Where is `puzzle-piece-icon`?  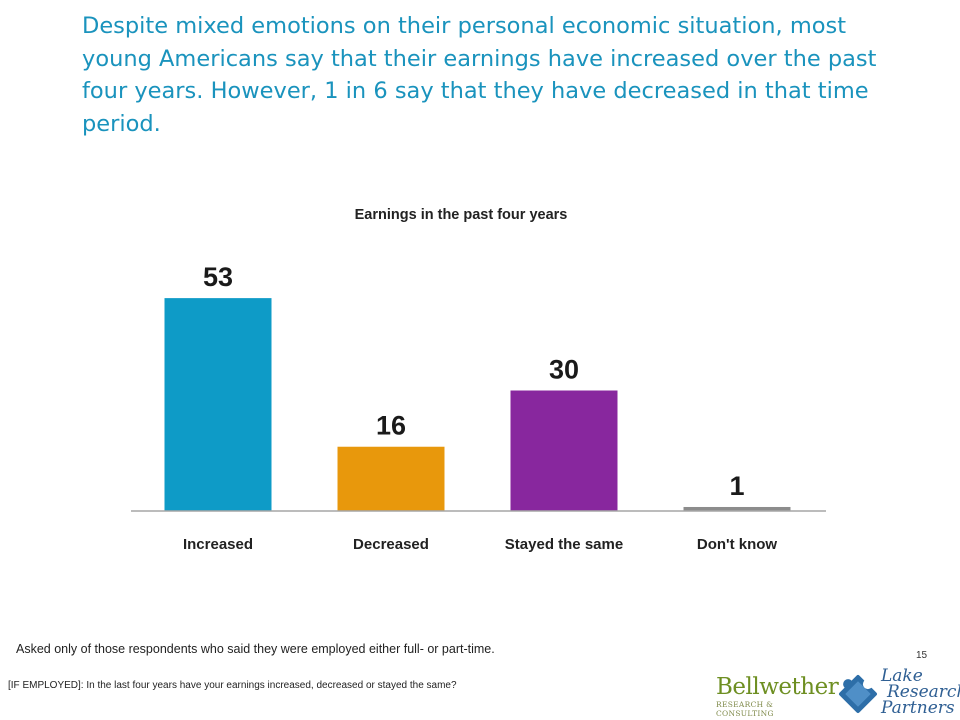 puzzle-piece-icon is located at coordinates (858, 694).